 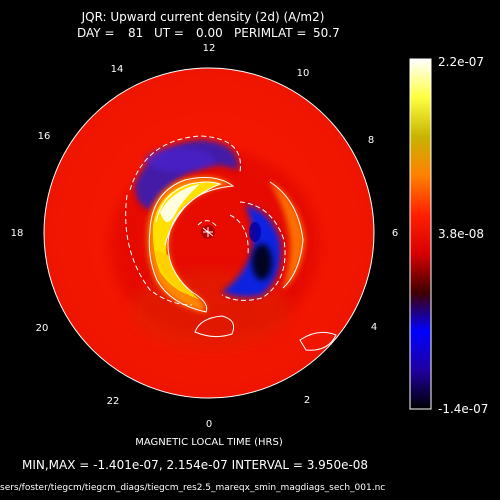 I want to click on chart-title: JQR: Upward current density (2d) (A/m2), so click(x=203, y=17).